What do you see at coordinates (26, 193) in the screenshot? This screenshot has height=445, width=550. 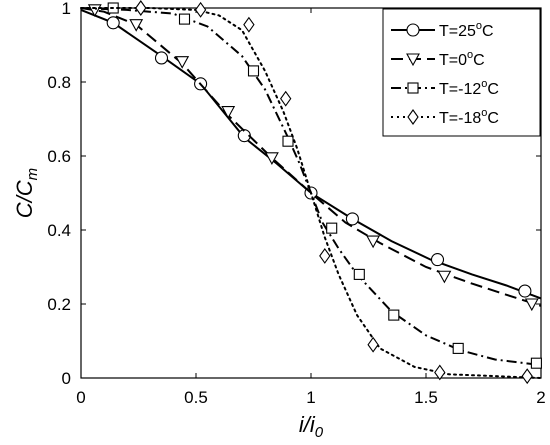 I see `y-axis-label: C/Cm` at bounding box center [26, 193].